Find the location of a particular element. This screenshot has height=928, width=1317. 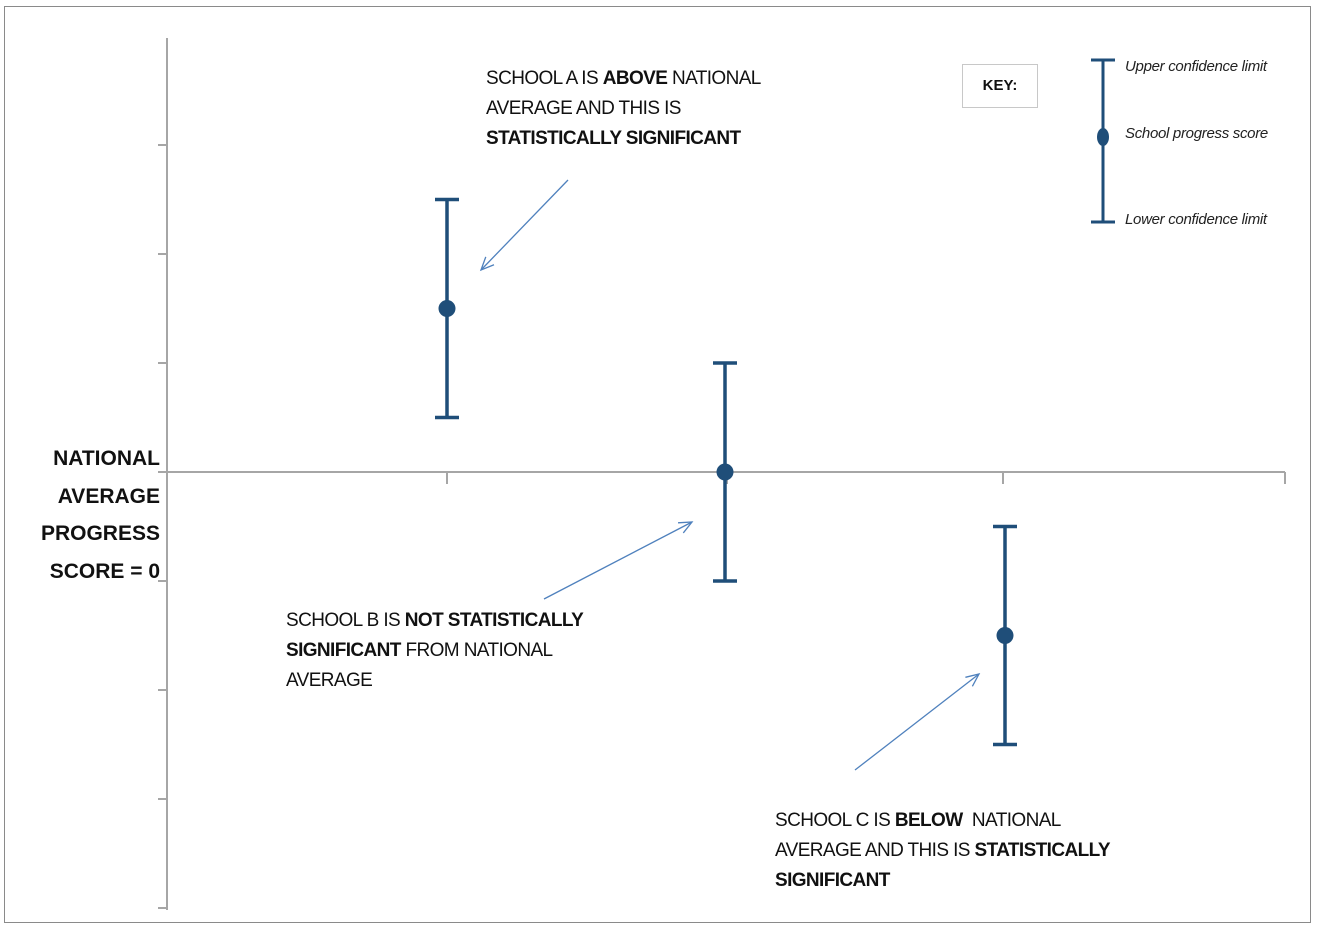

errorbar-school-b is located at coordinates (725, 472).